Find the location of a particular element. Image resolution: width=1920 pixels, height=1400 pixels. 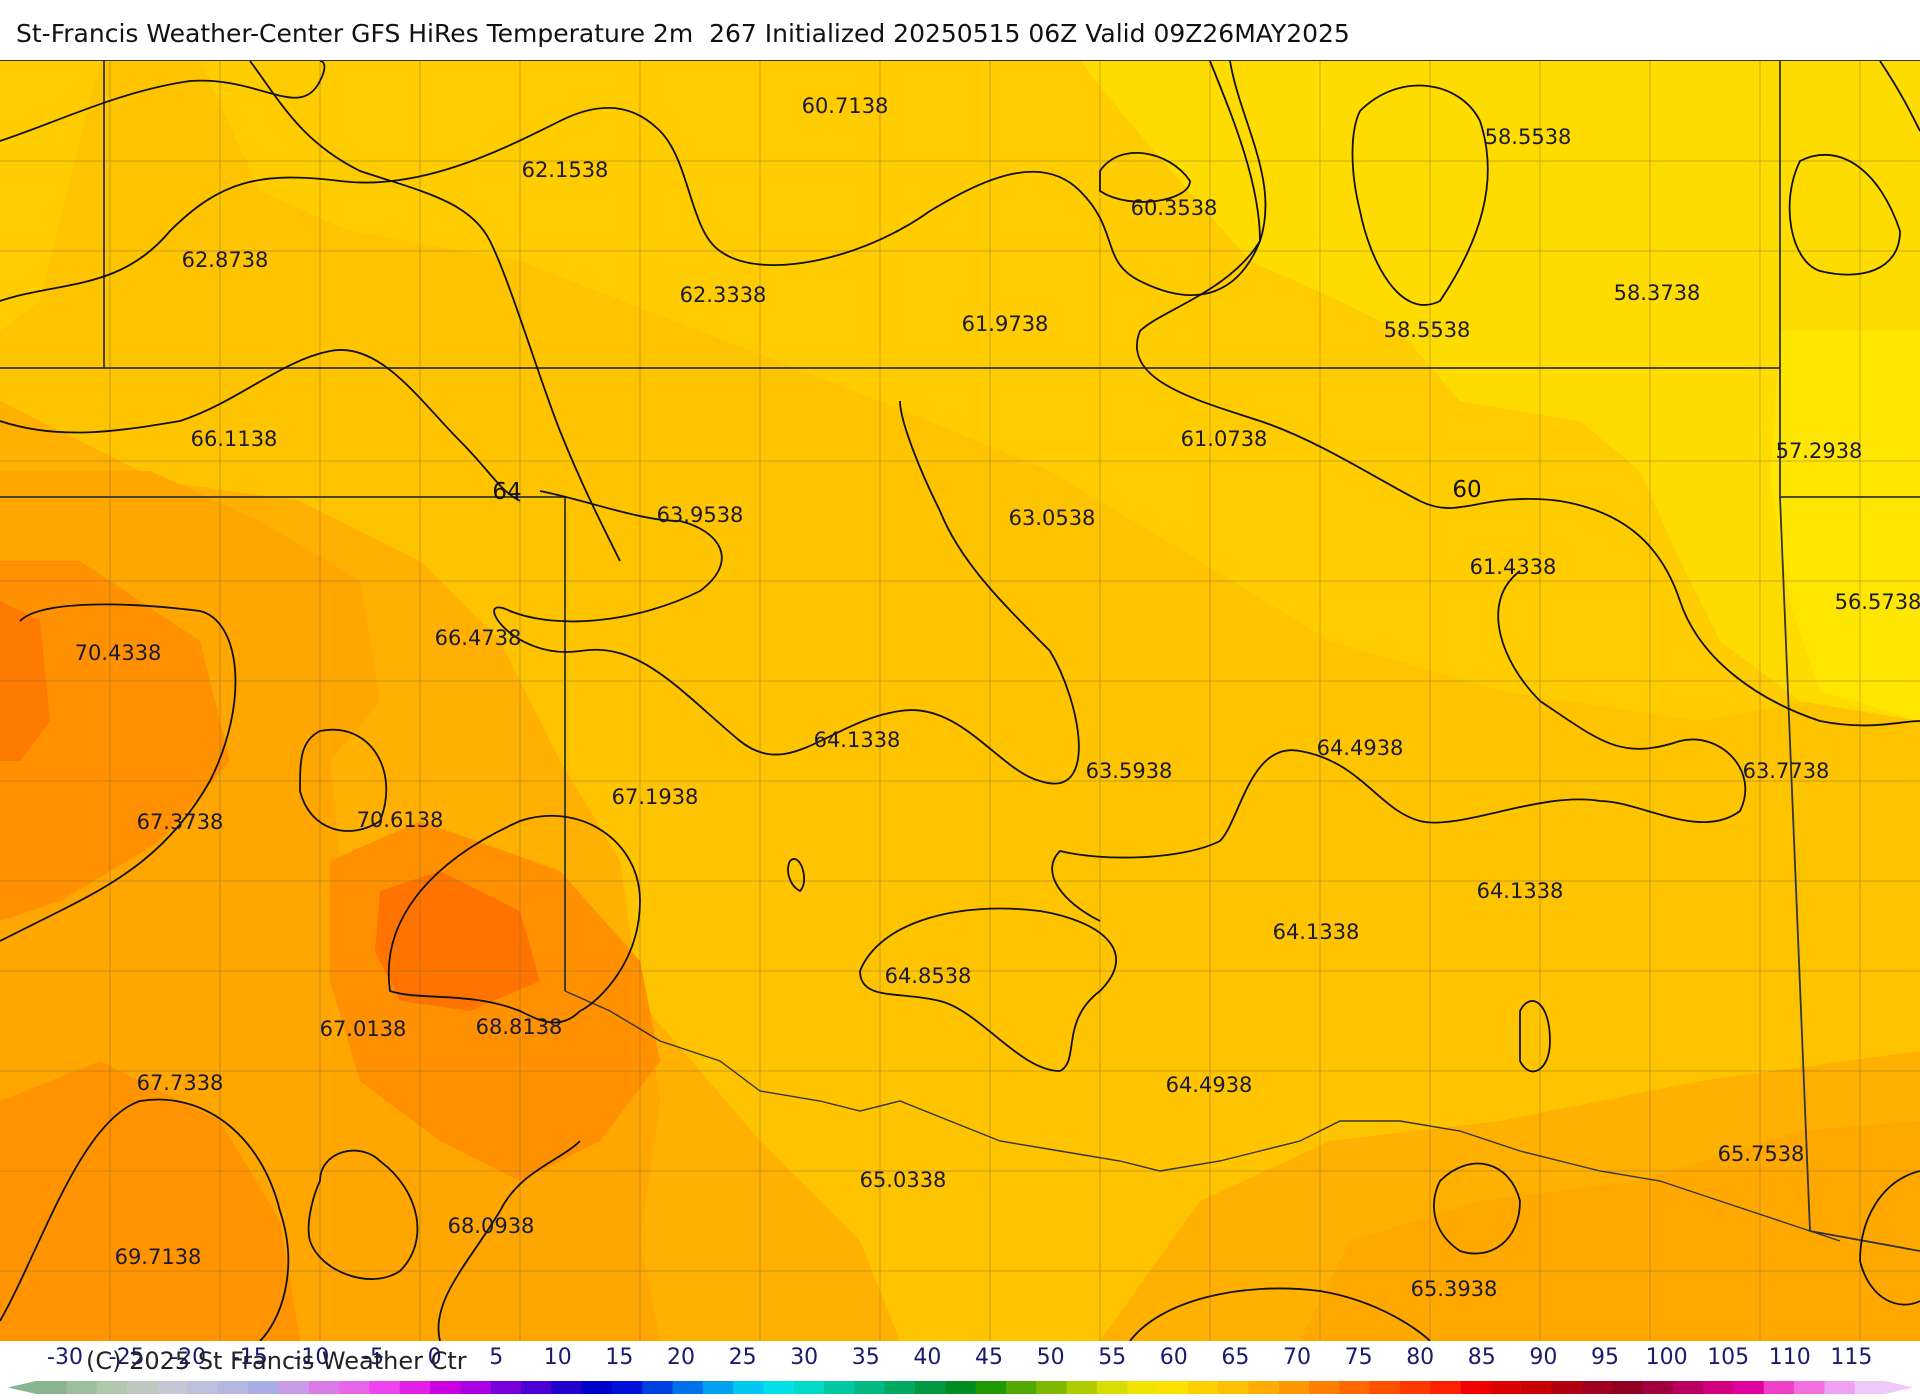

grid-point-value: 68.0938 is located at coordinates (491, 1226).